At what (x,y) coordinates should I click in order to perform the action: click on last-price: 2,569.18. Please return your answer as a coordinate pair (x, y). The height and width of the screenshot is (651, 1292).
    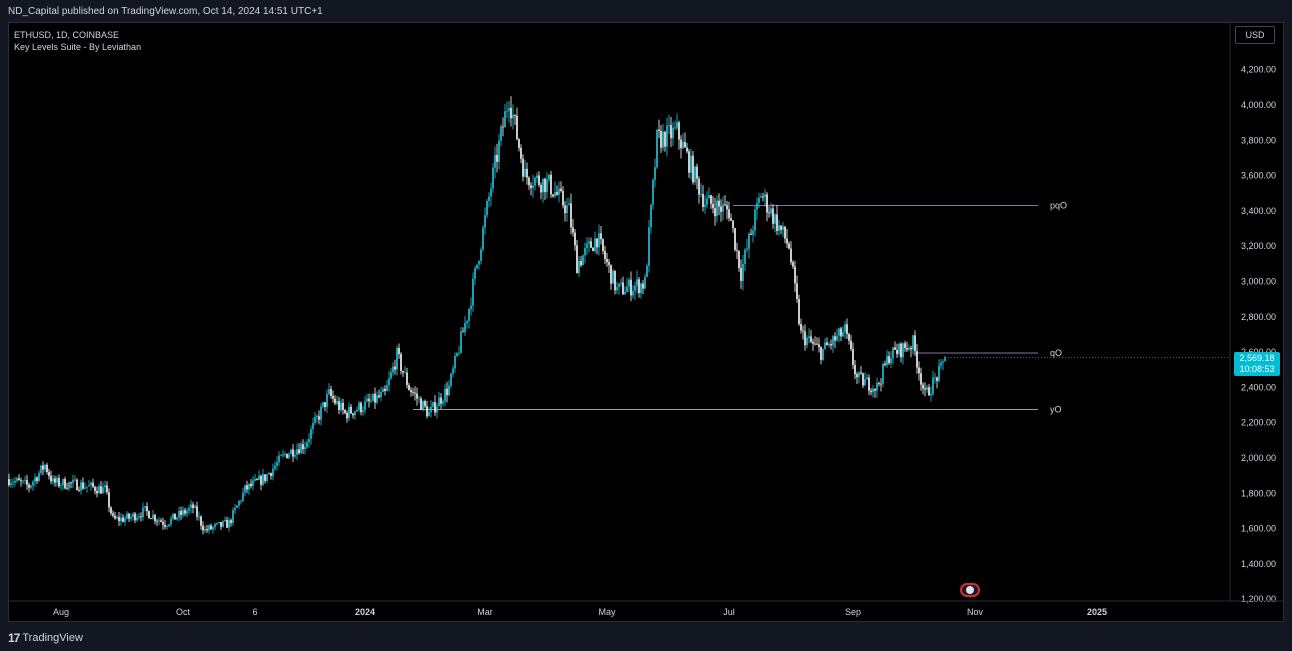
    Looking at the image, I should click on (1257, 358).